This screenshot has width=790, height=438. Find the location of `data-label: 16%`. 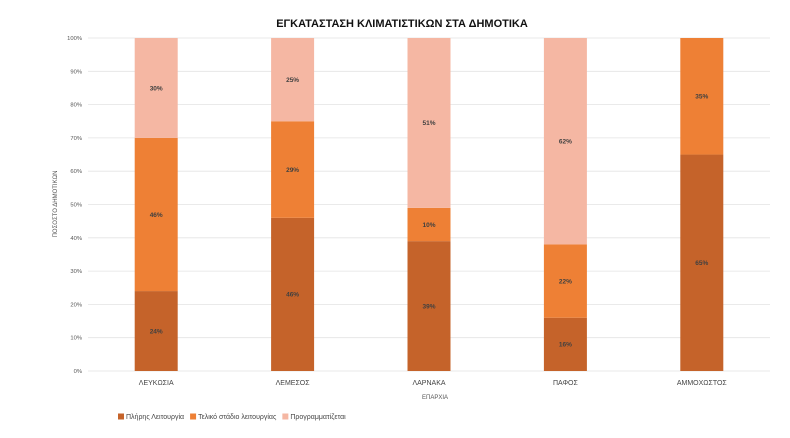

data-label: 16% is located at coordinates (565, 345).